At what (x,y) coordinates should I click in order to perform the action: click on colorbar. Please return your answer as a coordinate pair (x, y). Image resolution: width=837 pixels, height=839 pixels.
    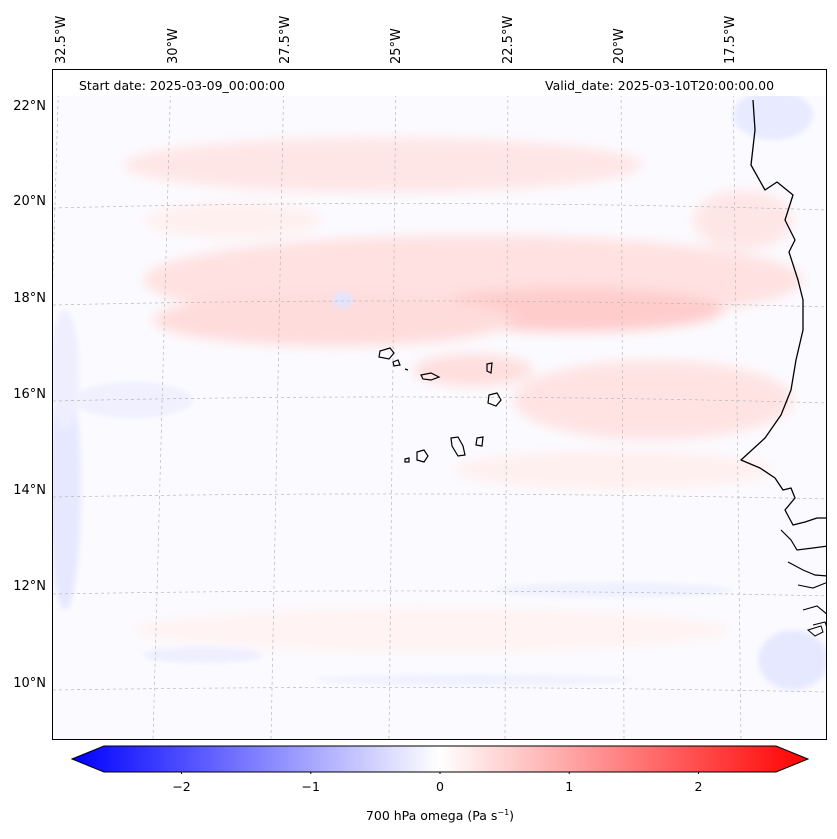
    Looking at the image, I should click on (440, 759).